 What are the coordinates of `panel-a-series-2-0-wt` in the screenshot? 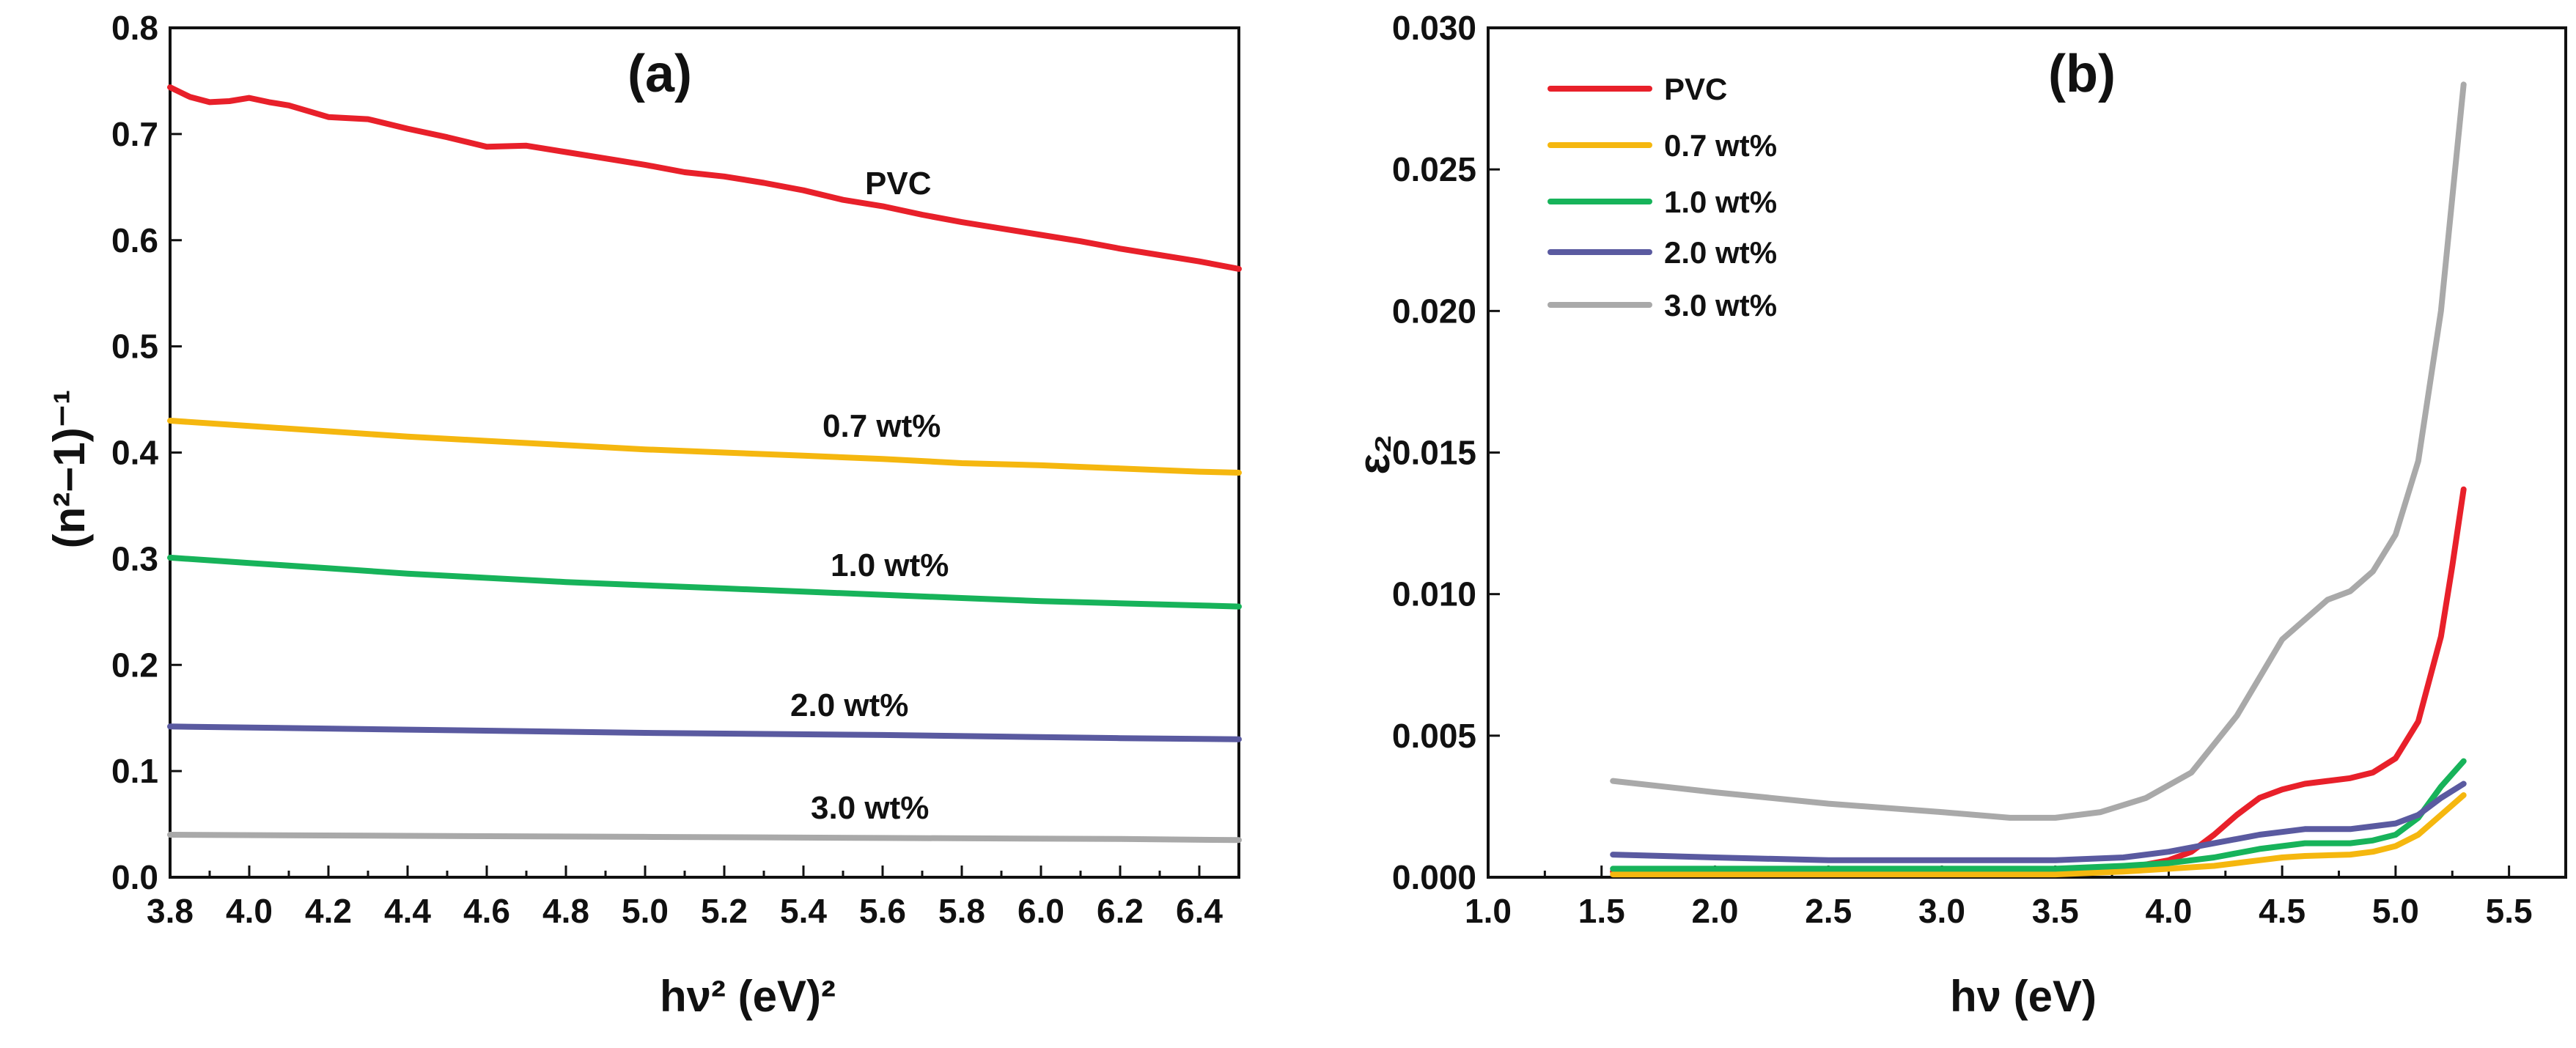 It's located at (704, 733).